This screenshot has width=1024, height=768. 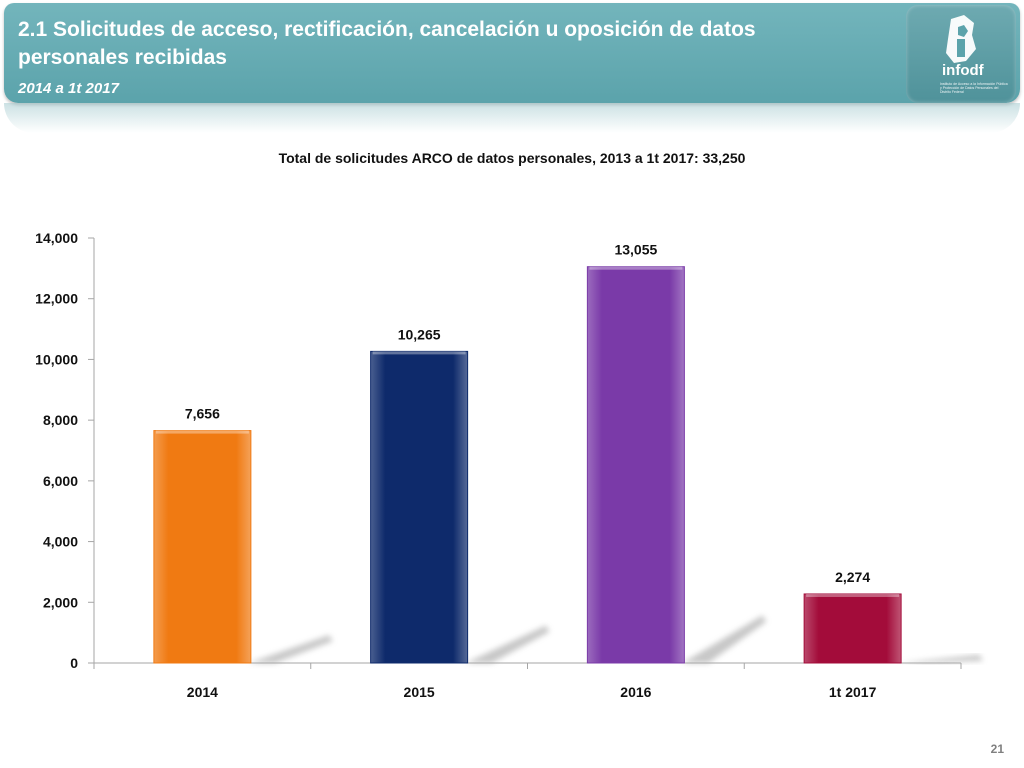 What do you see at coordinates (419, 334) in the screenshot?
I see `data-label: 10,265` at bounding box center [419, 334].